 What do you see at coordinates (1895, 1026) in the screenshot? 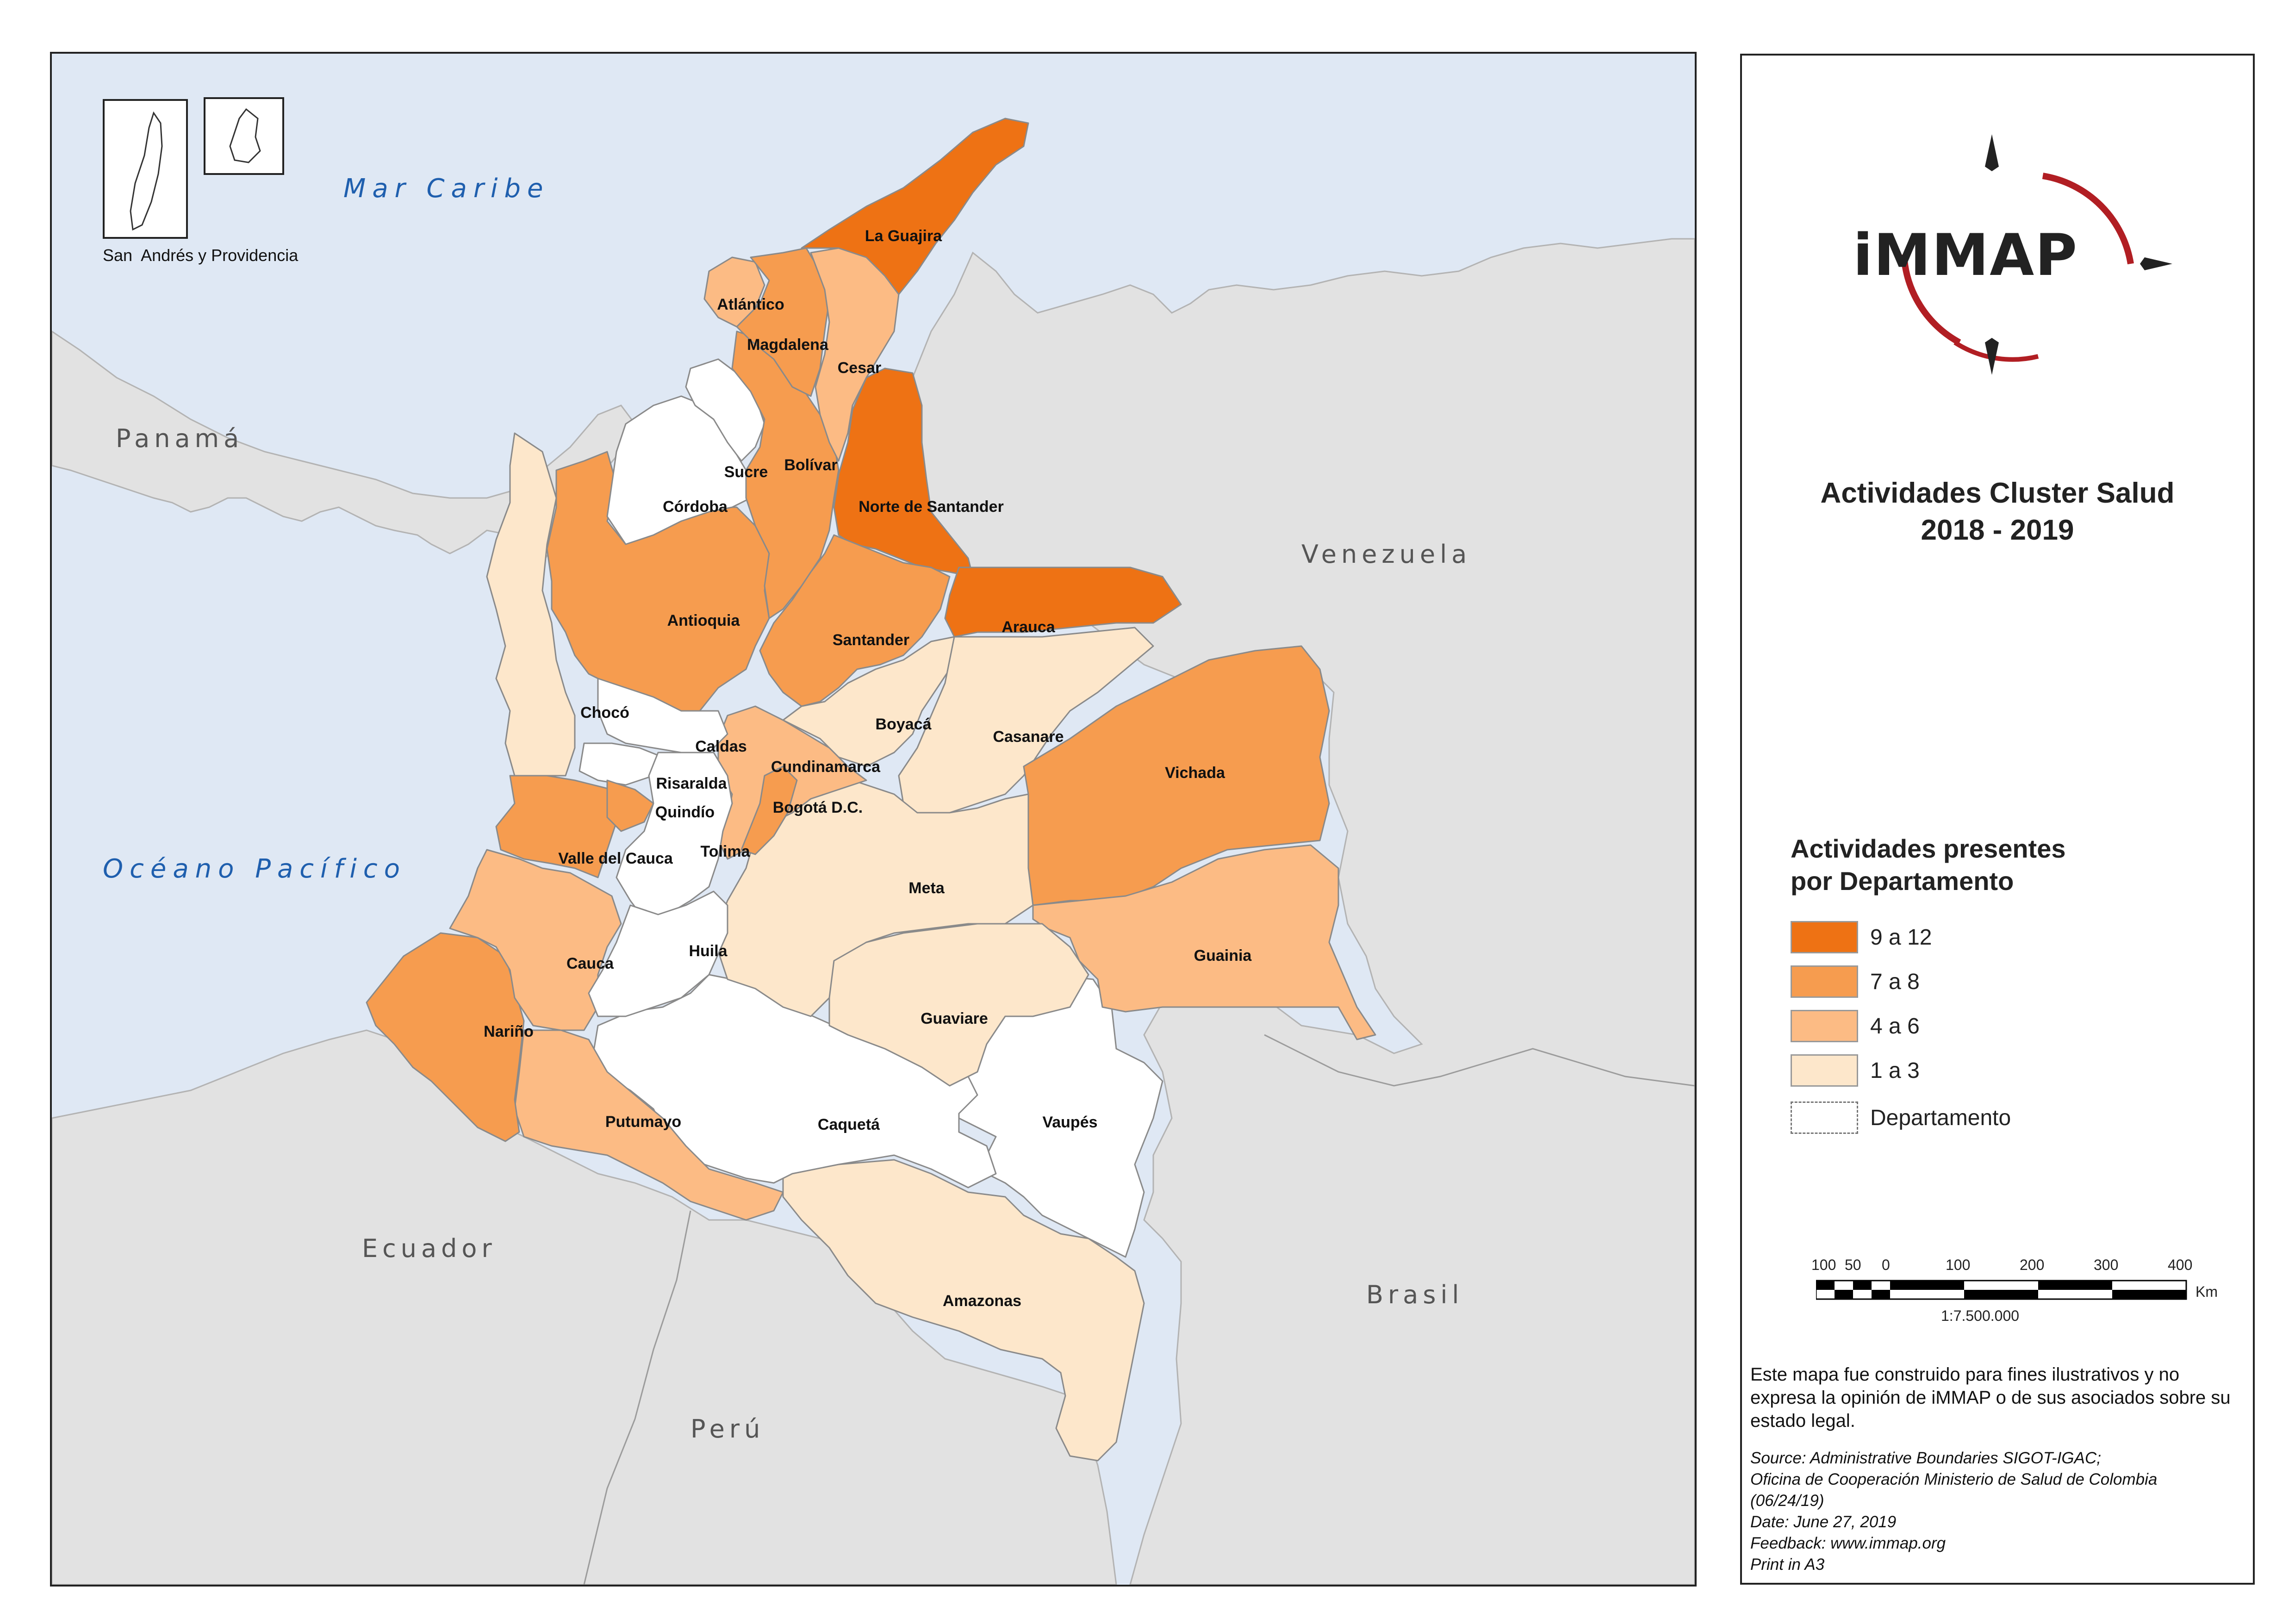
I see `legend-label: 4 a 6` at bounding box center [1895, 1026].